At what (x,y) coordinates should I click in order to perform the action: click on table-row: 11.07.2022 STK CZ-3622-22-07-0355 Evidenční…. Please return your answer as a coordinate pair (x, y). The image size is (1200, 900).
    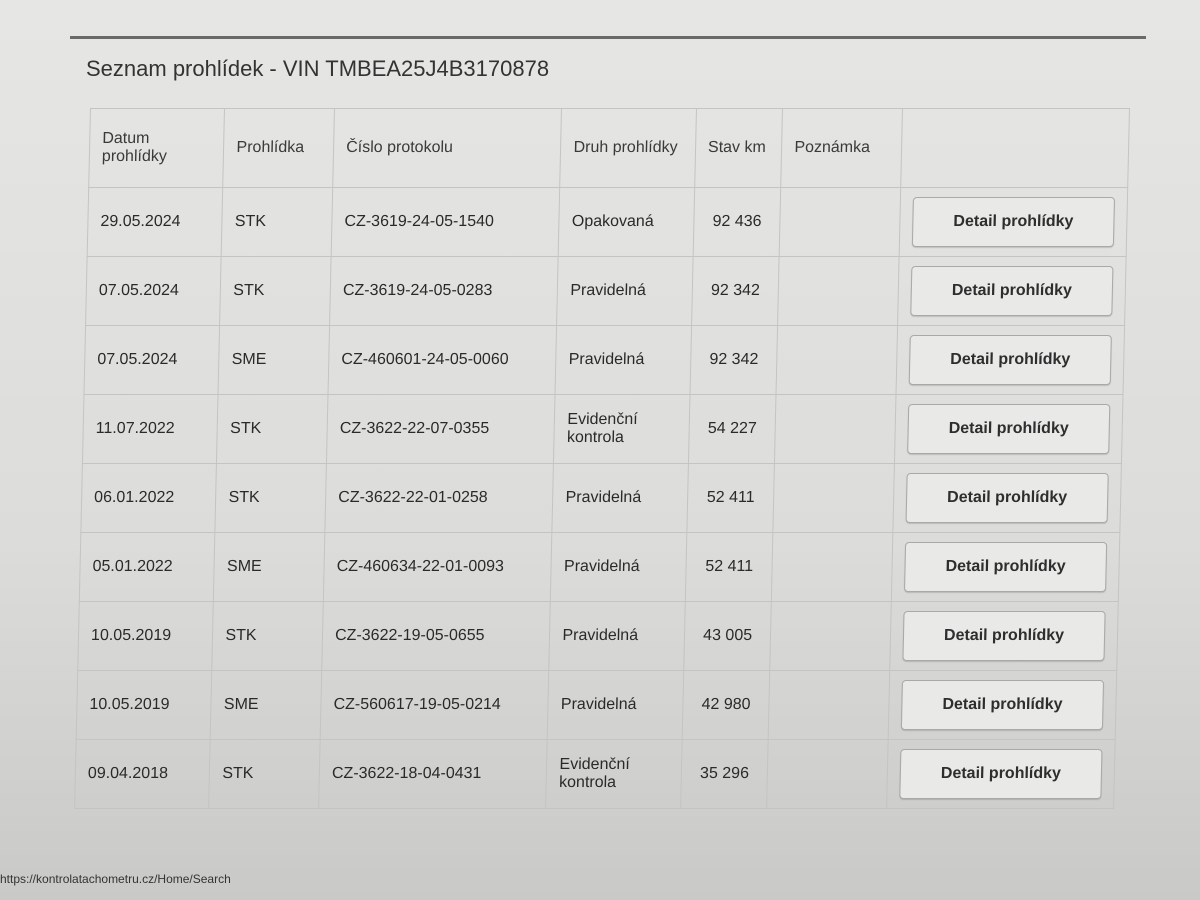
    Looking at the image, I should click on (602, 429).